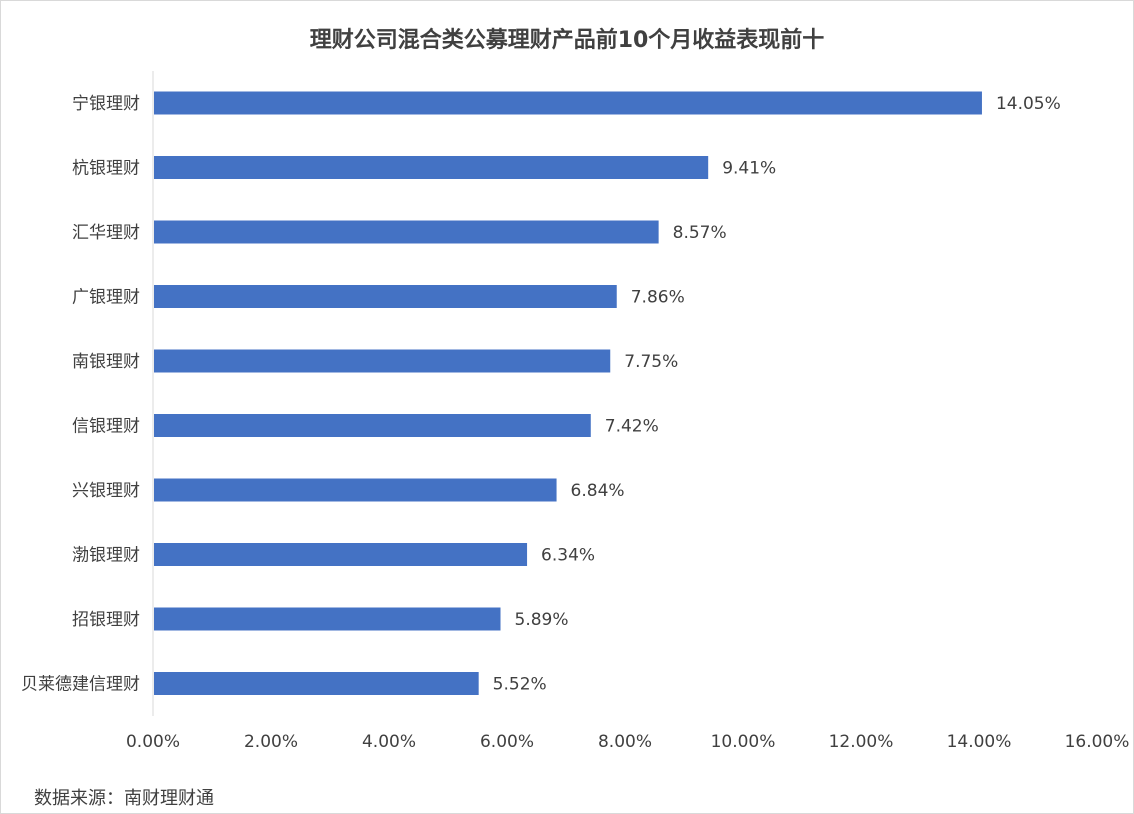 Image resolution: width=1134 pixels, height=814 pixels. What do you see at coordinates (106, 491) in the screenshot?
I see `category-label: 兴银理财` at bounding box center [106, 491].